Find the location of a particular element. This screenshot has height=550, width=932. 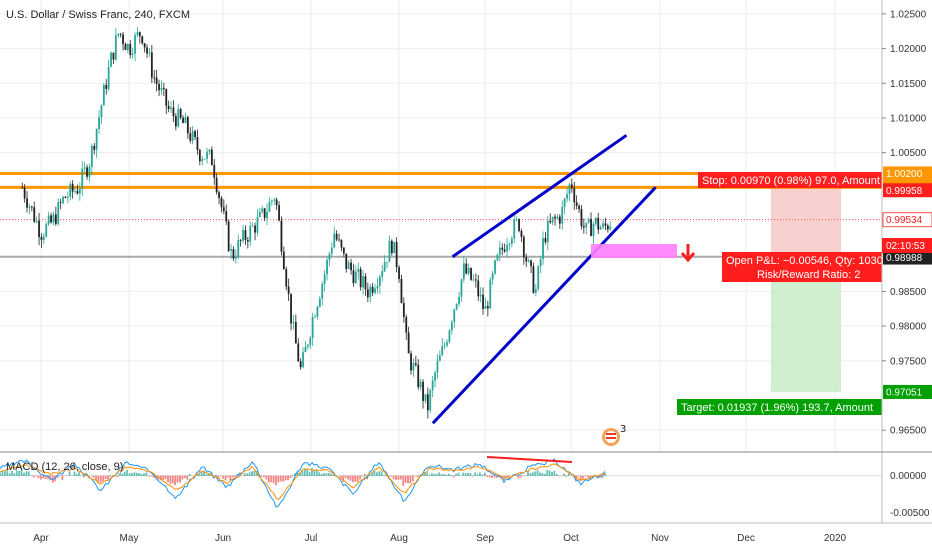

price-tick-label: 0.98000 is located at coordinates (908, 327).